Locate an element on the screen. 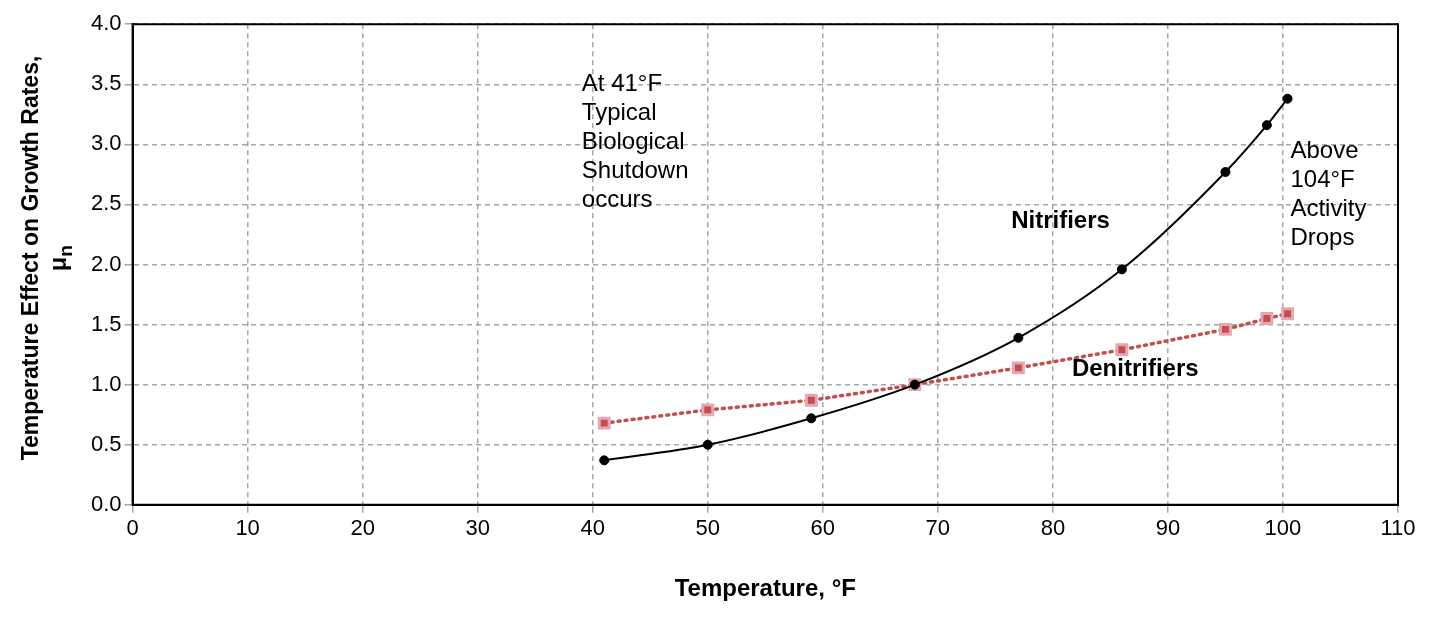 Image resolution: width=1444 pixels, height=623 pixels. x-tick-label: 50 is located at coordinates (708, 528).